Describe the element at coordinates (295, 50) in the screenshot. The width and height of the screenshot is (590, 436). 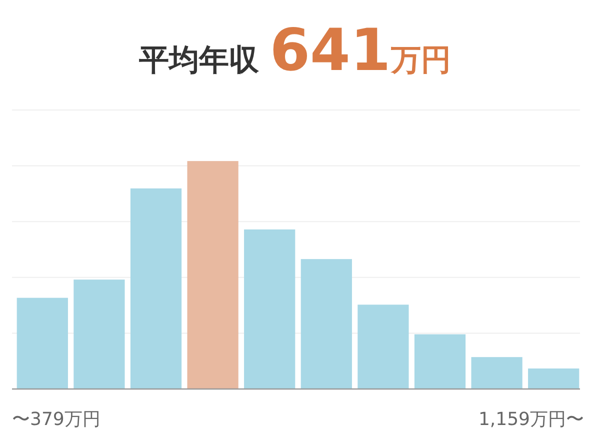
I see `title: 平均年収 641万円` at that location.